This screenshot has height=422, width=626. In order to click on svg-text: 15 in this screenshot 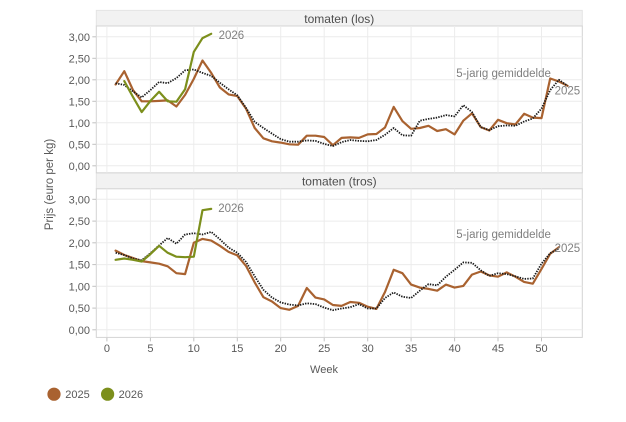, I will do `click(237, 349)`.